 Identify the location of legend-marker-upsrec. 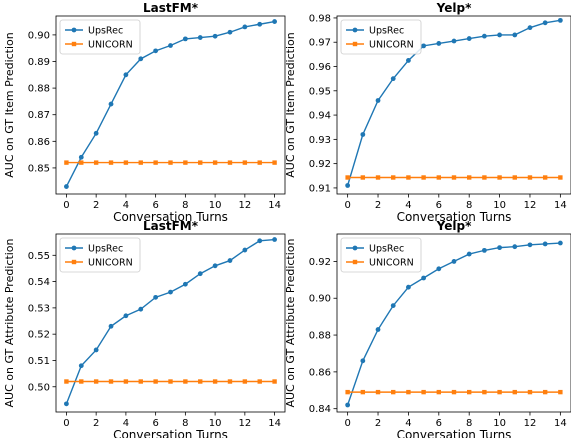
(355, 248).